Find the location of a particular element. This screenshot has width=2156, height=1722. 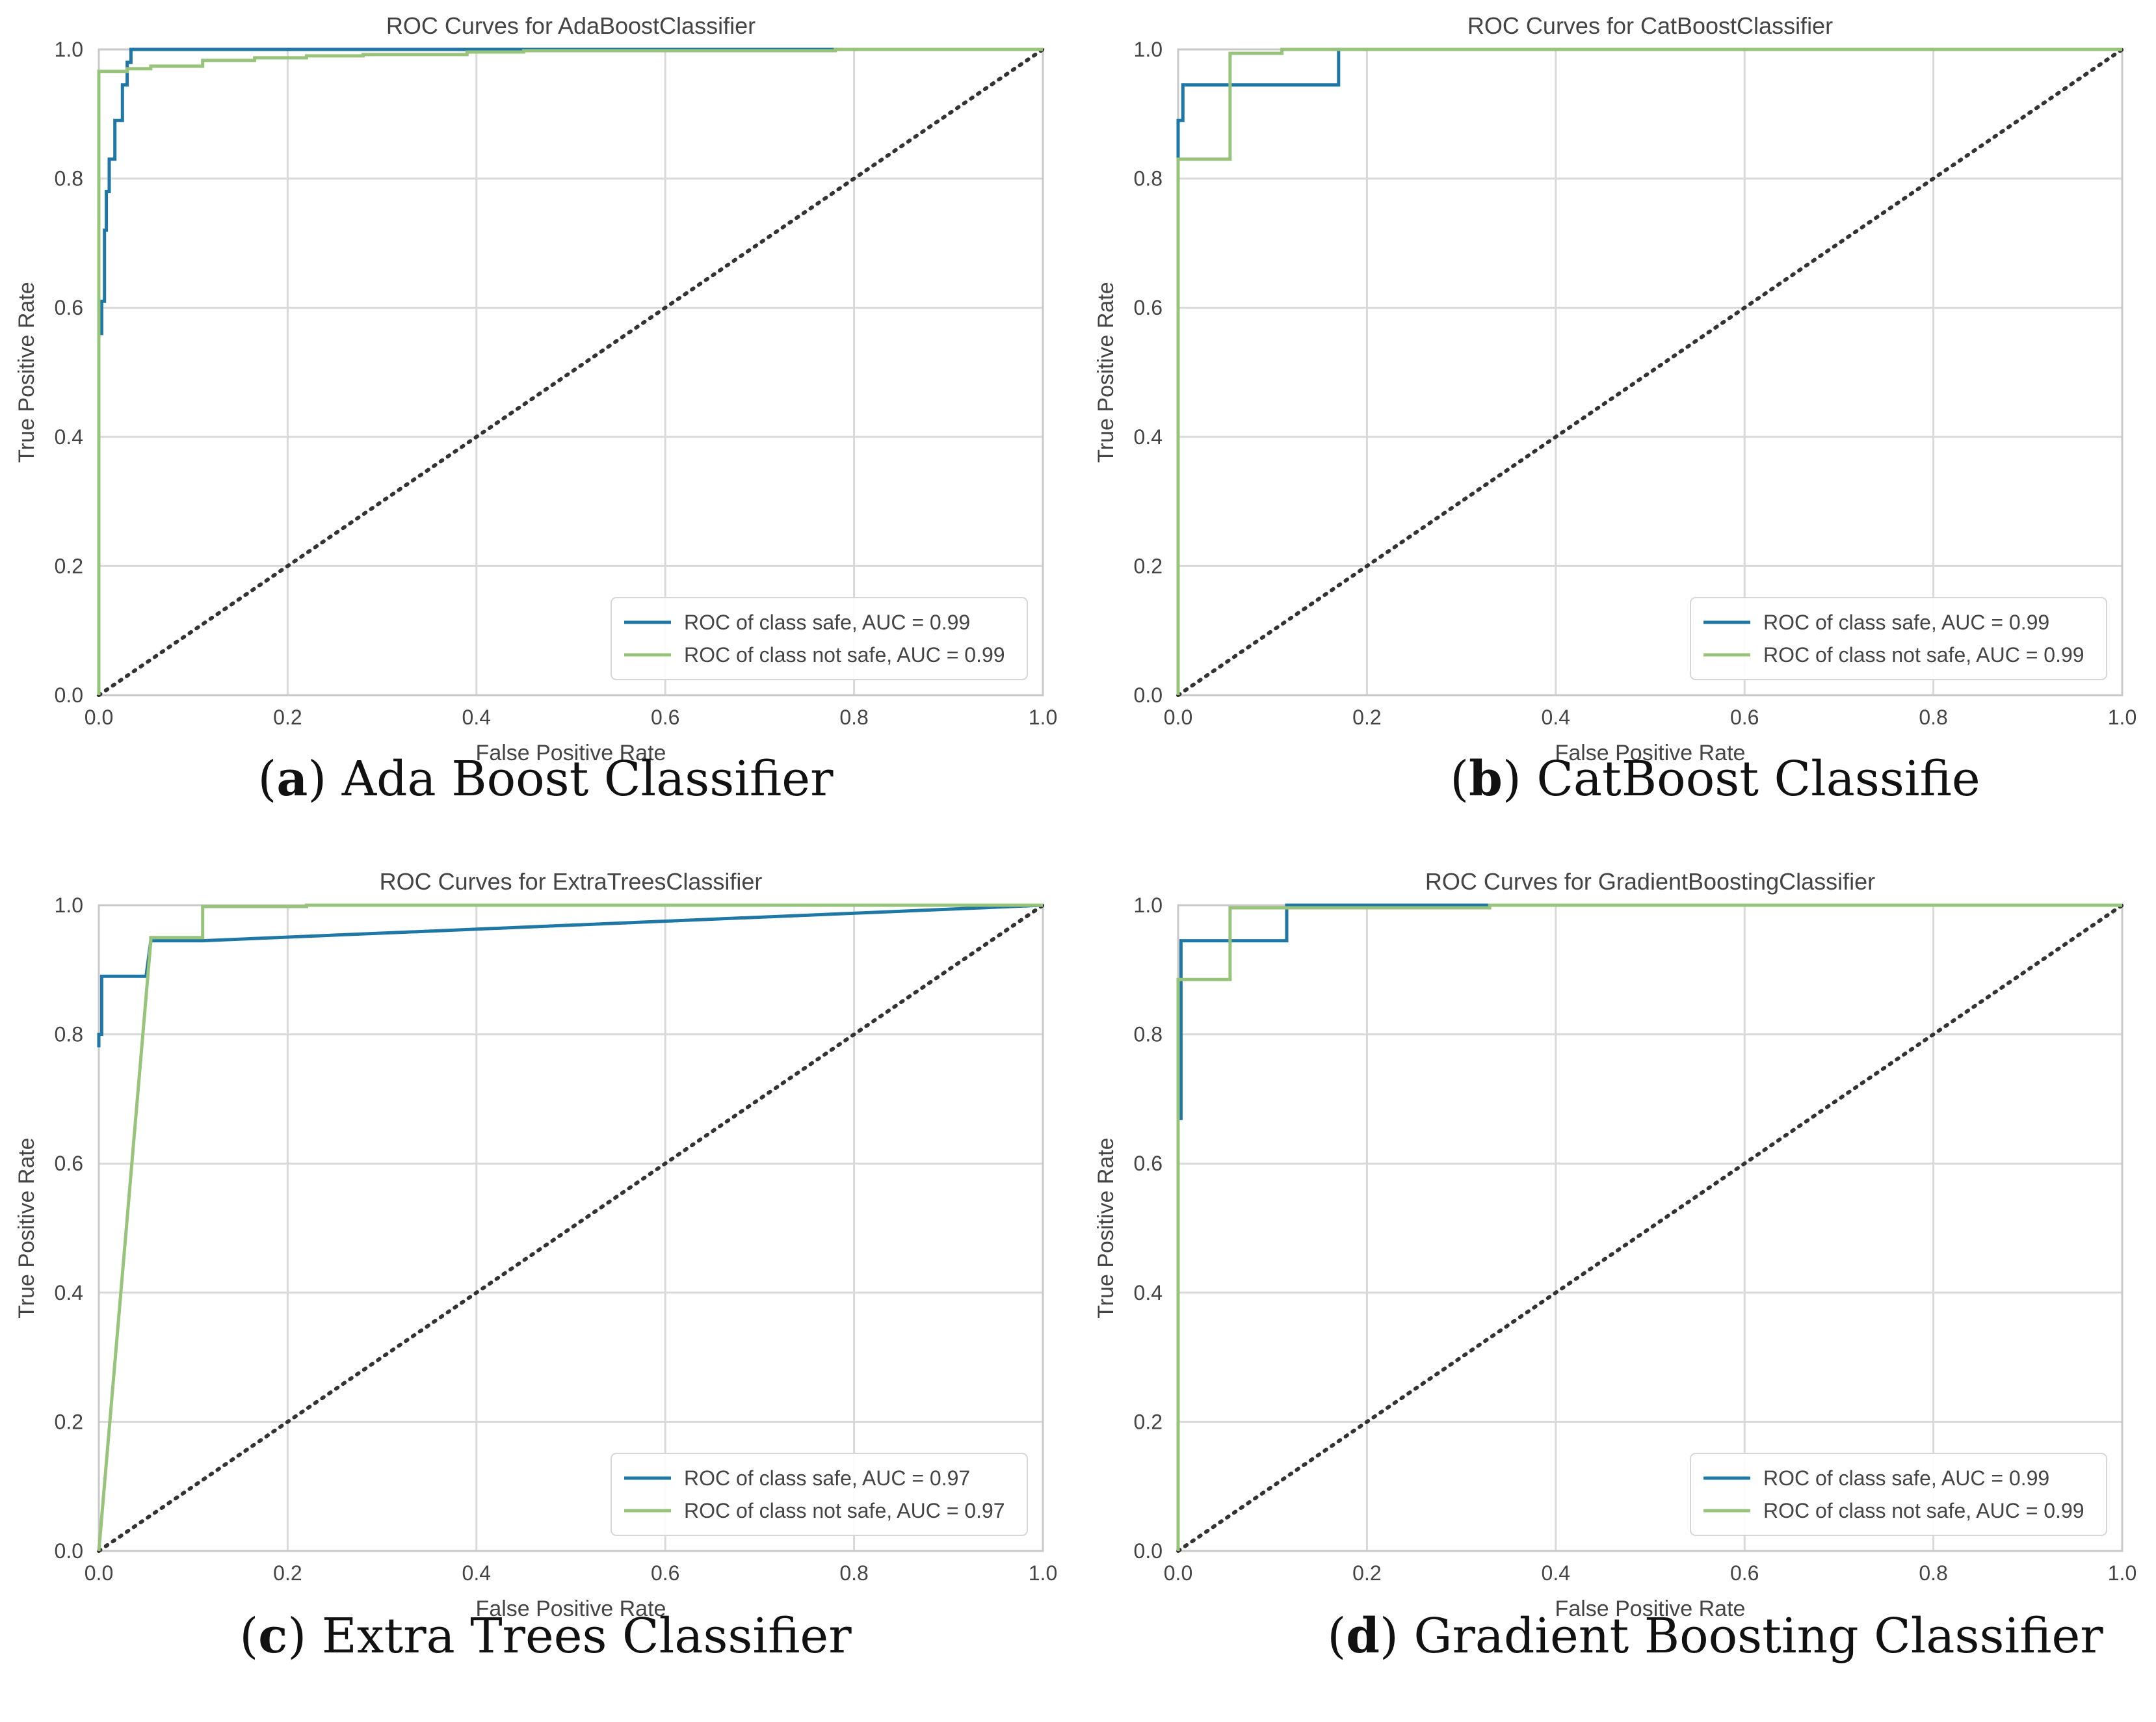

chart-title: ROC Curves for ExtraTreesClassifier is located at coordinates (571, 882).